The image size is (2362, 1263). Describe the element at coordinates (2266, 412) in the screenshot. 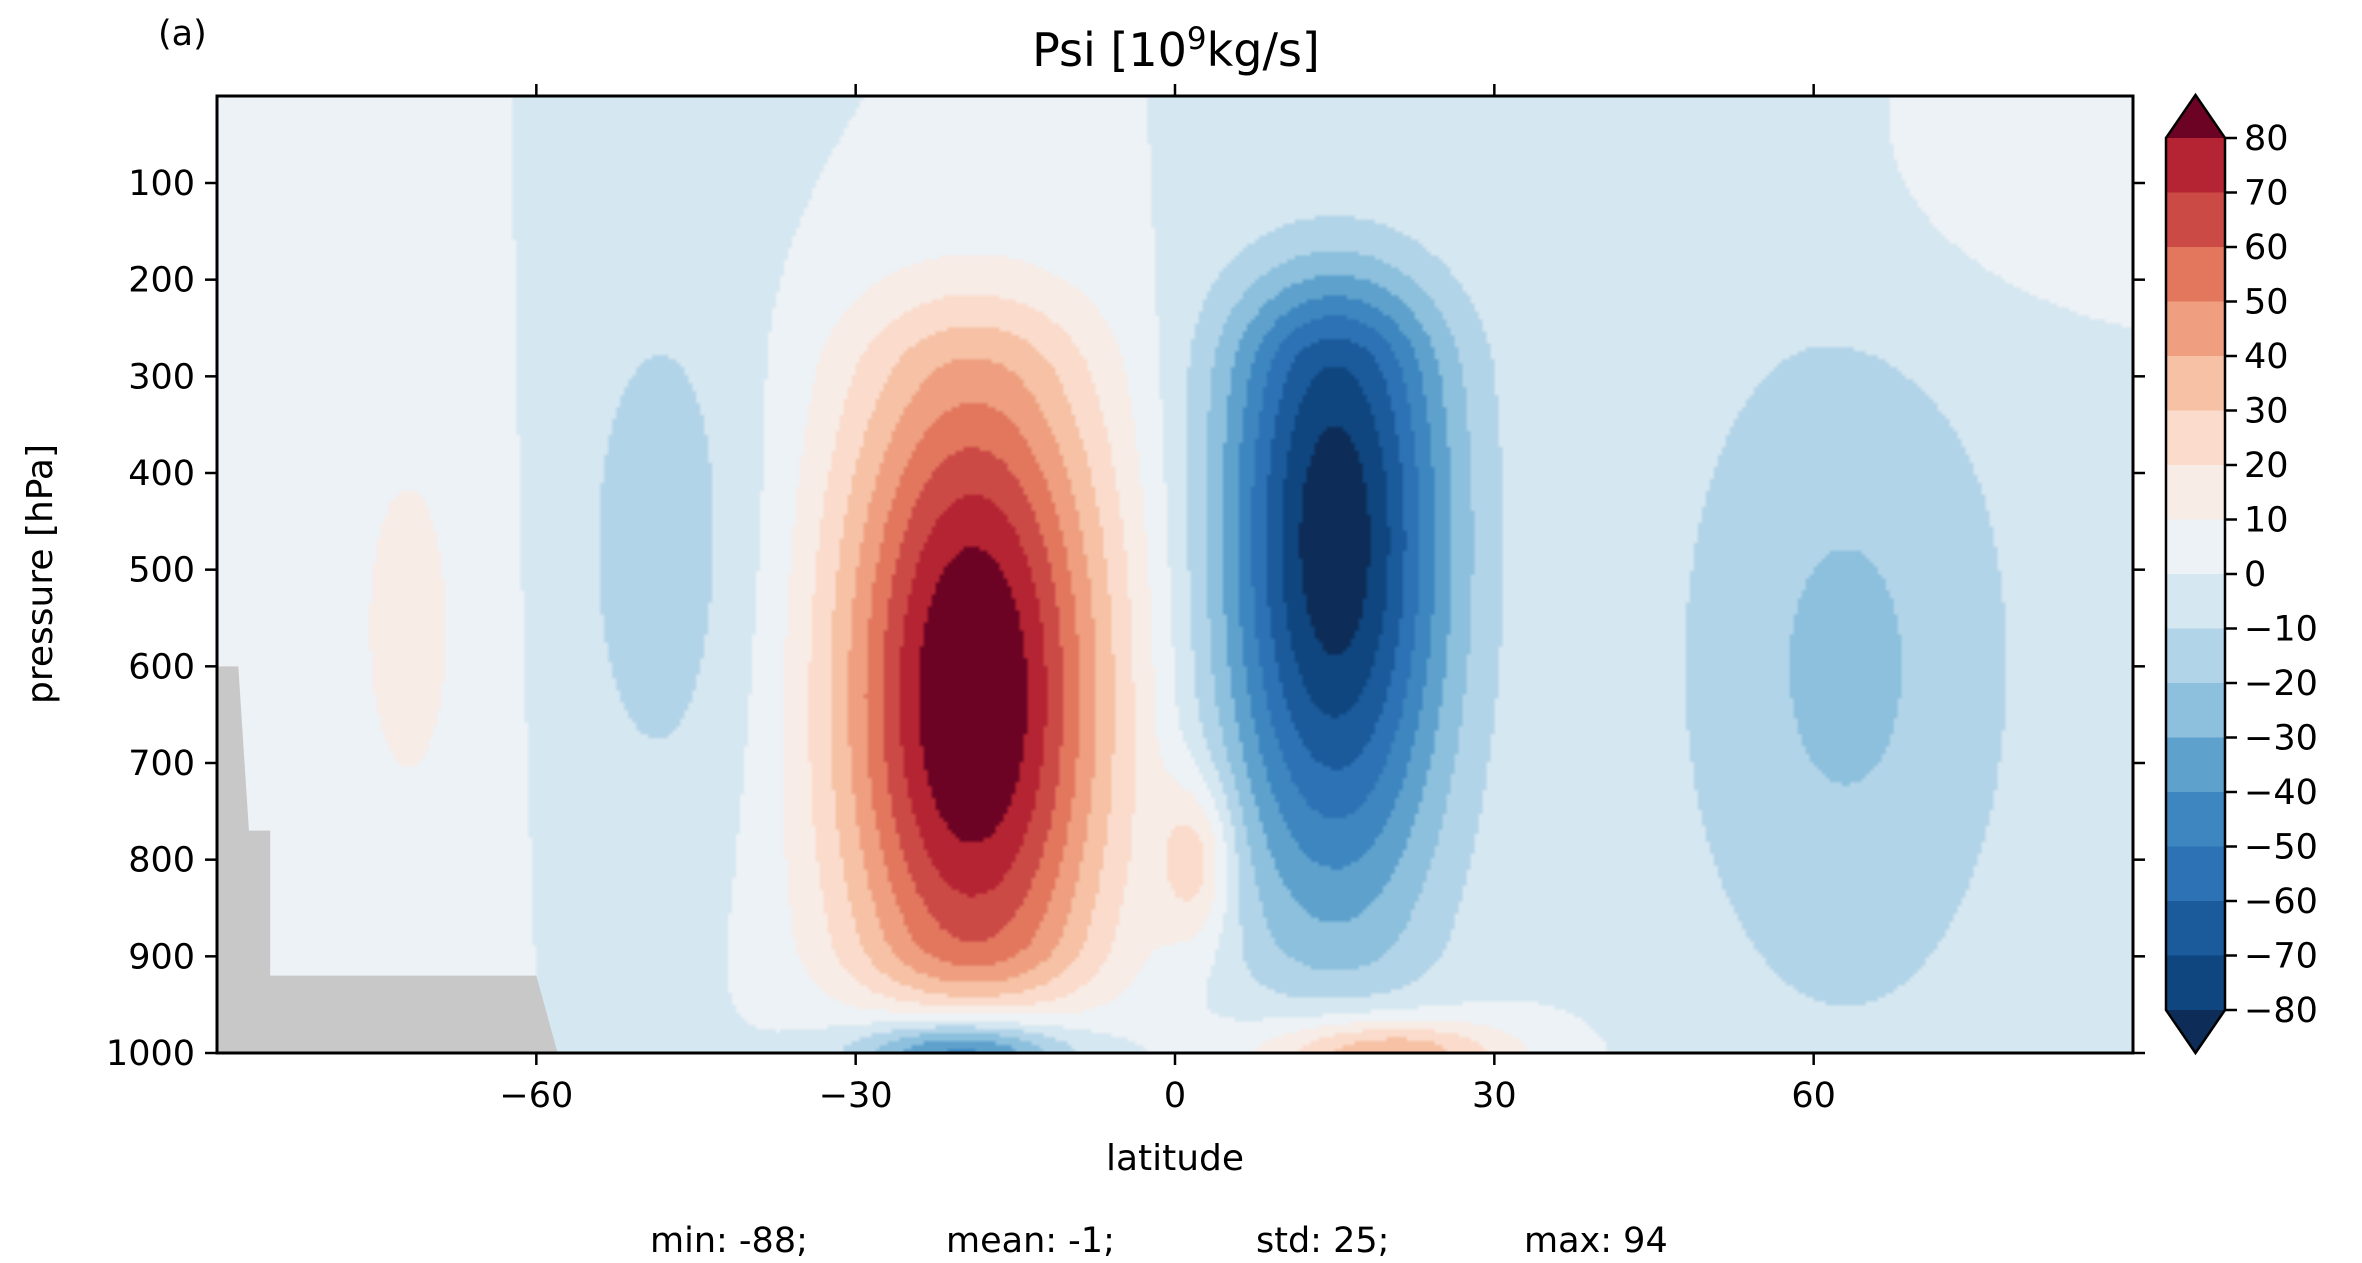

I see `colorbar-tick-label: 30` at that location.